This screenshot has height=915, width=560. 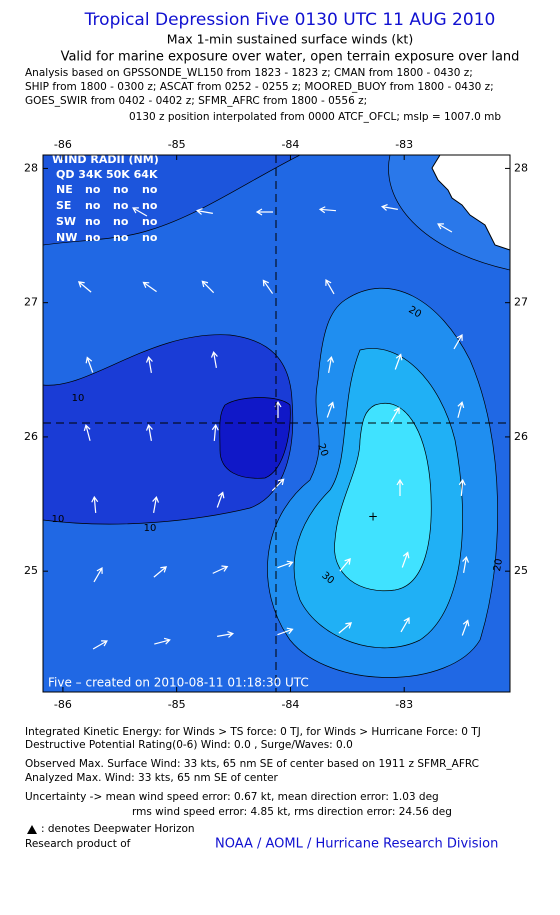 What do you see at coordinates (290, 144) in the screenshot?
I see `x-tick-label: -84` at bounding box center [290, 144].